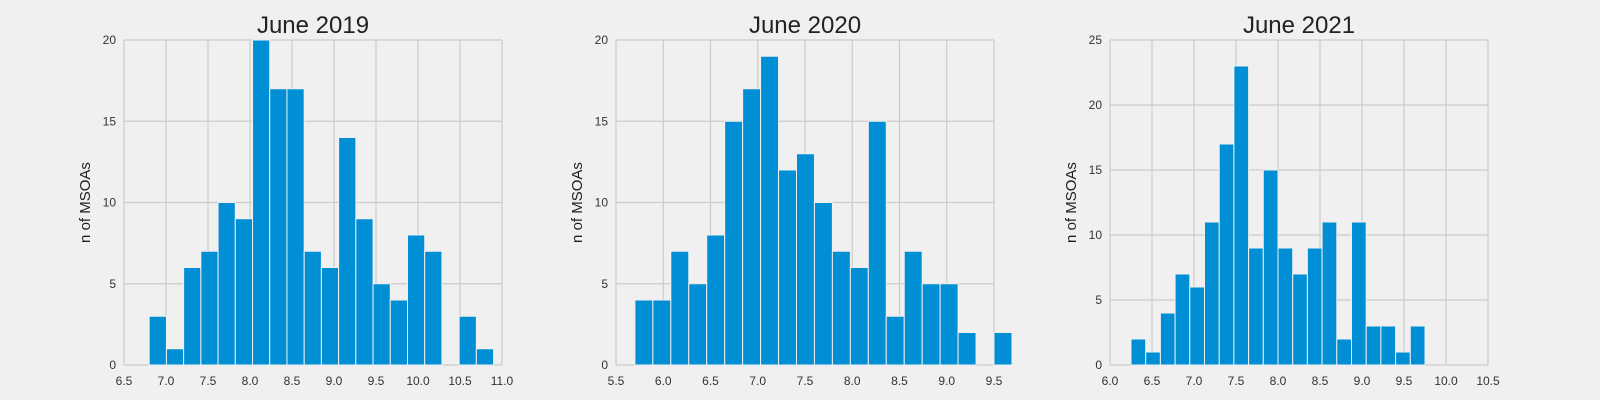 The image size is (1600, 400). What do you see at coordinates (1096, 202) in the screenshot?
I see `y-tick-labels: 0 5 10 15 20 25` at bounding box center [1096, 202].